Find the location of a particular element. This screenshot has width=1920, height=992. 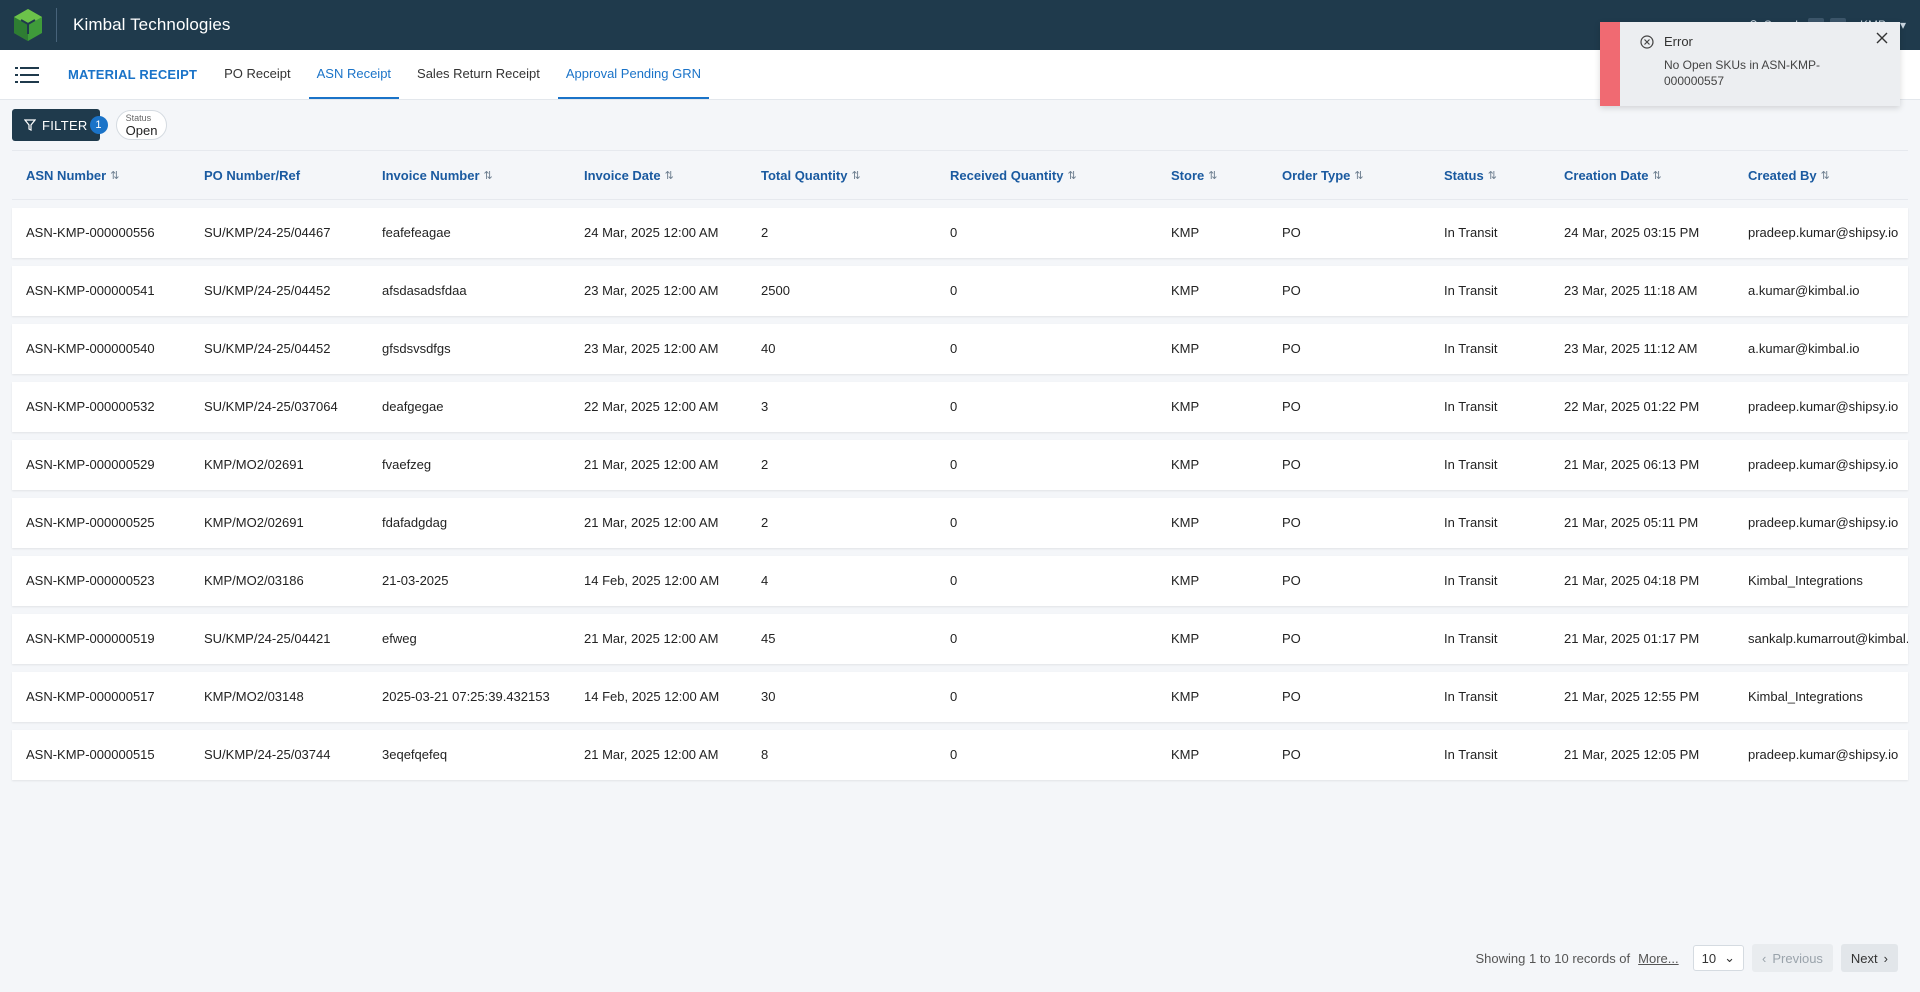

error-toast: Error No Open SKUs in ASN-KMP-000000557 is located at coordinates (1750, 64).